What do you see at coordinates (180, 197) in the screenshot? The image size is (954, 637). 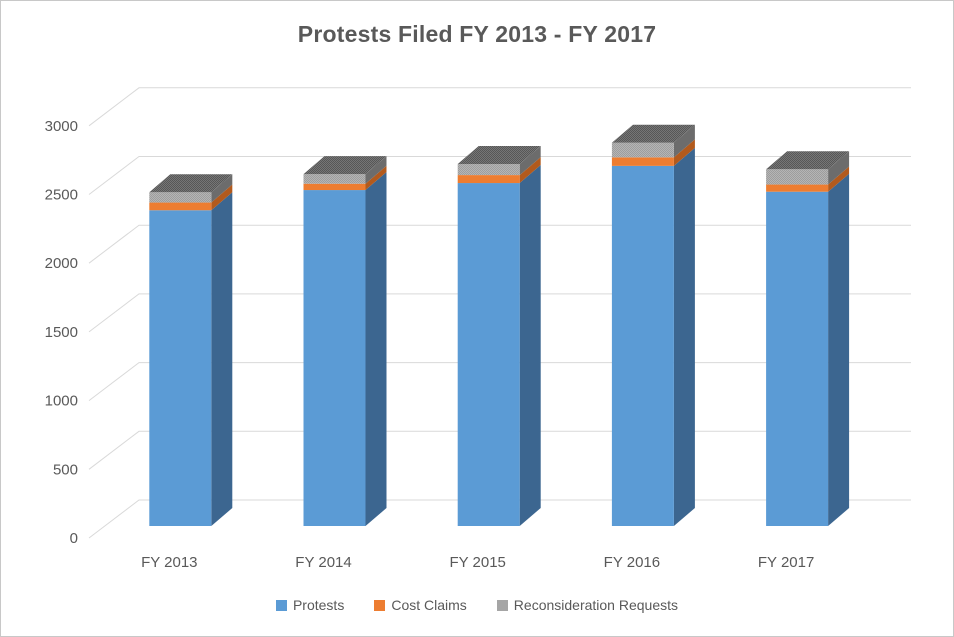 I see `bar-fy-2013-segment-reconsideration-requests` at bounding box center [180, 197].